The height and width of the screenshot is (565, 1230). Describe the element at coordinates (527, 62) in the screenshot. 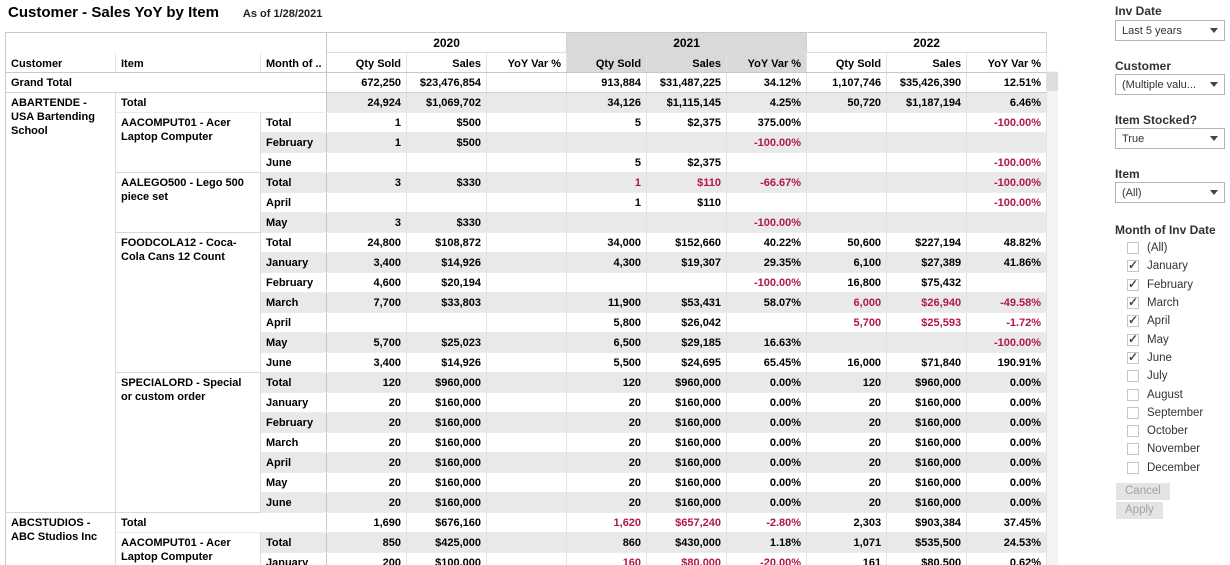

I see `measure-header-yoy-2020: YoY Var %` at that location.